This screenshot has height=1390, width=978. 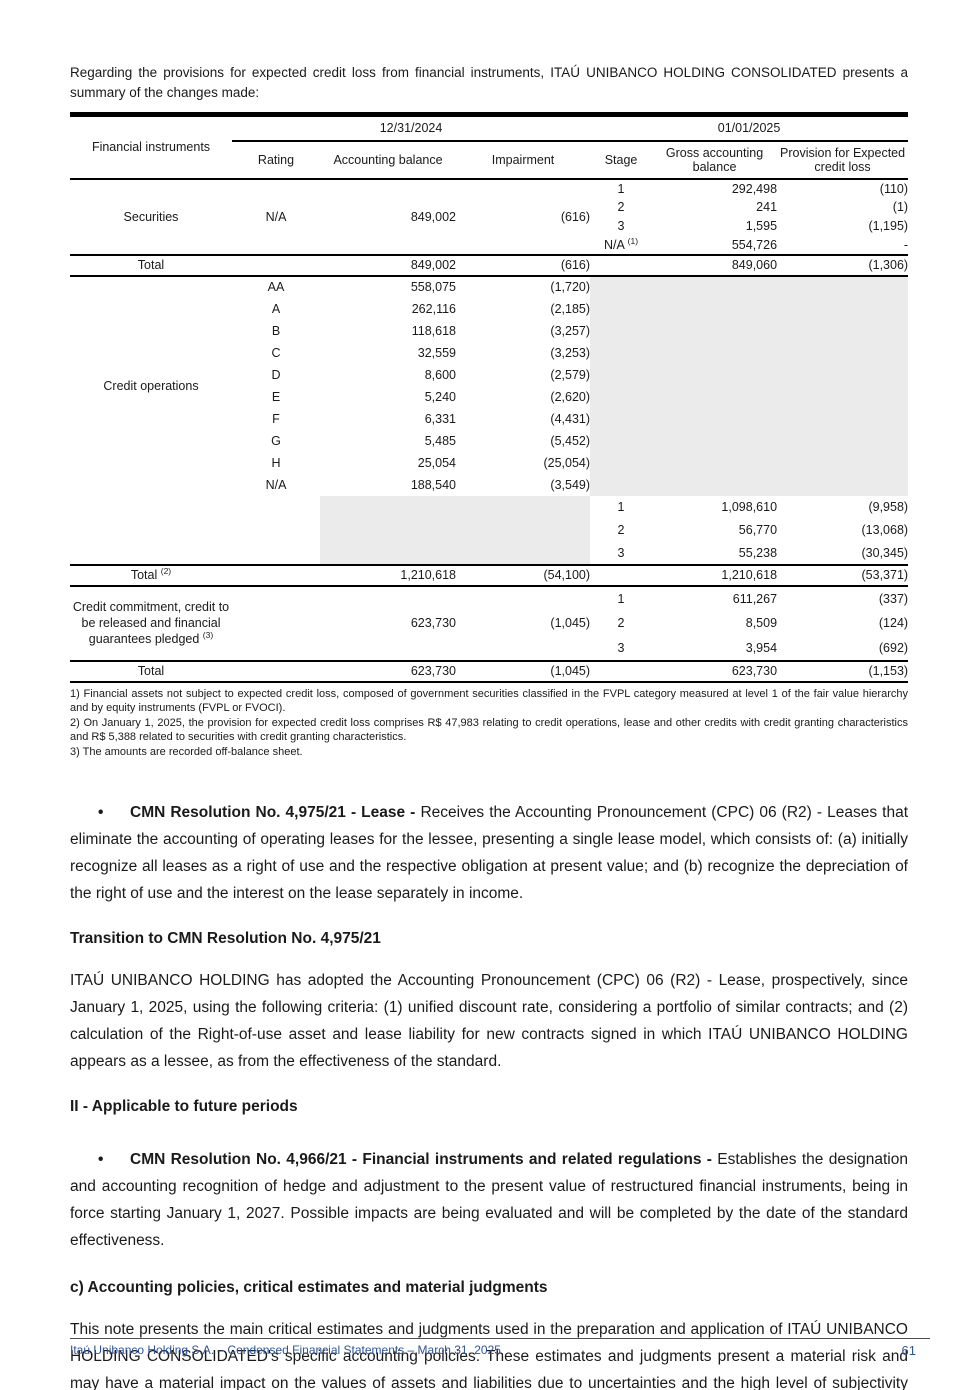 What do you see at coordinates (489, 463) in the screenshot?
I see `credit-operations-rating-row: H 25,054 (25,054)` at bounding box center [489, 463].